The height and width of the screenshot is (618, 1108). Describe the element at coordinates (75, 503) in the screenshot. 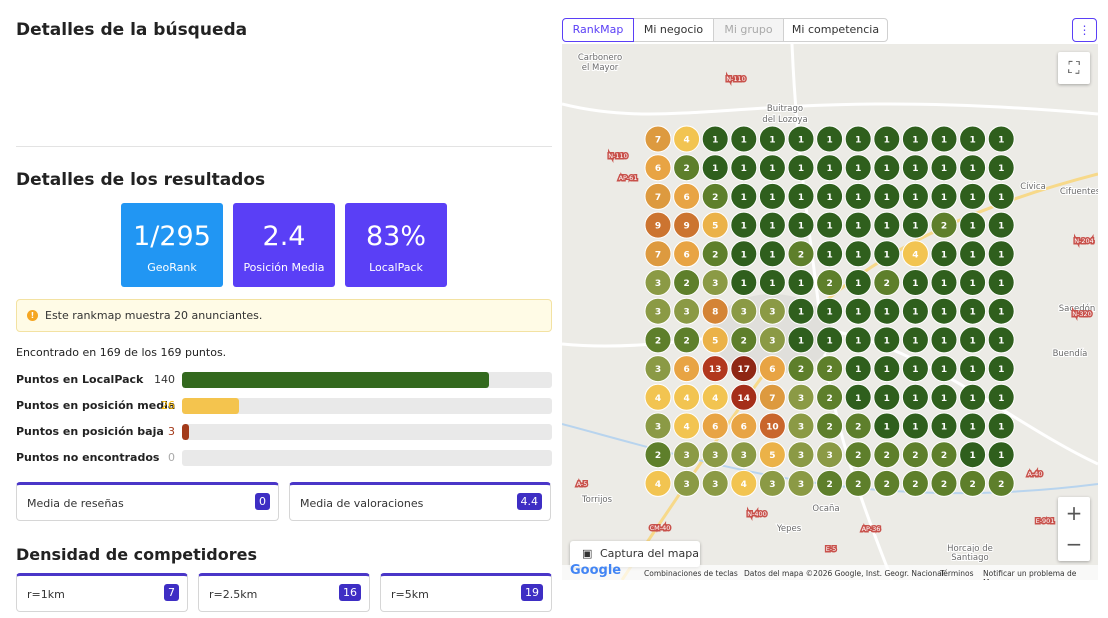

I see `average-label: Media de reseñas` at that location.